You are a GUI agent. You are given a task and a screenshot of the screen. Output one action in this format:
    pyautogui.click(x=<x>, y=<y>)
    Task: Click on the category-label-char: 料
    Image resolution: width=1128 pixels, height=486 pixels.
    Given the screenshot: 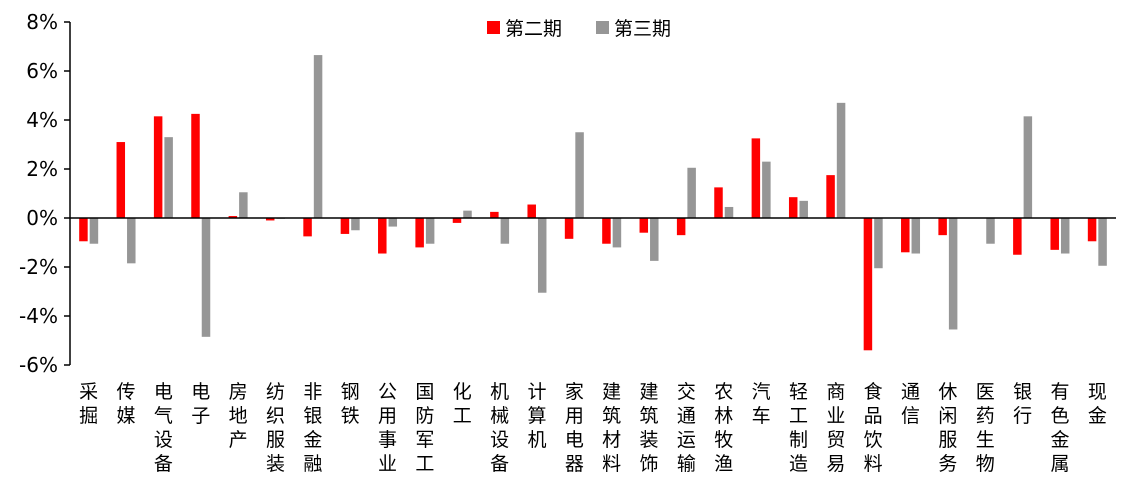 What is the action you would take?
    pyautogui.click(x=873, y=464)
    